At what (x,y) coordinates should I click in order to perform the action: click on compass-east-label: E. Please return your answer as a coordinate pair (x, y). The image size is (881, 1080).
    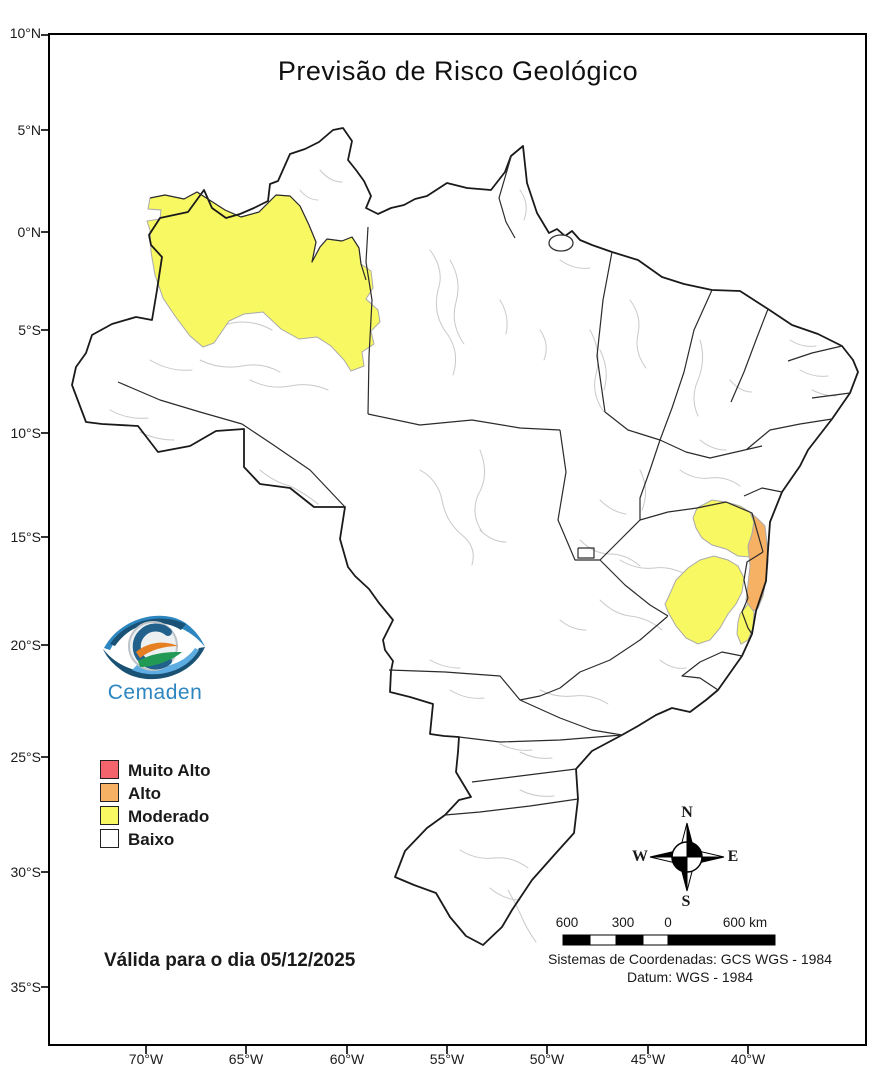
    Looking at the image, I should click on (733, 856).